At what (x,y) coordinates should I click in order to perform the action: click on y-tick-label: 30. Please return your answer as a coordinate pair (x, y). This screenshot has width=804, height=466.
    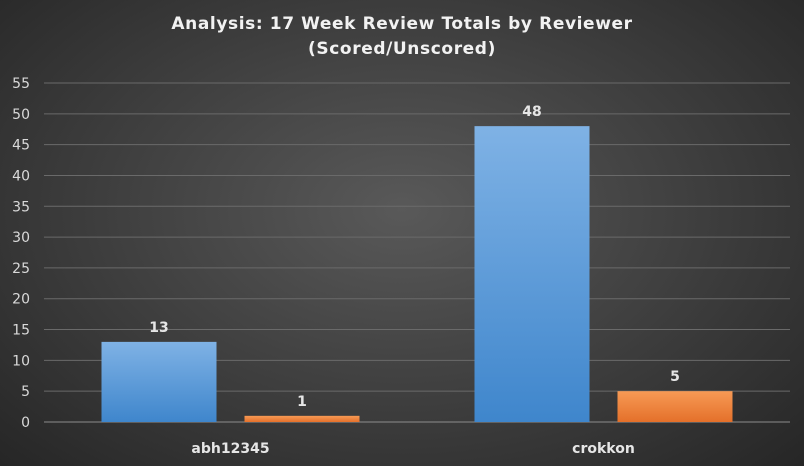
    Looking at the image, I should click on (21, 238).